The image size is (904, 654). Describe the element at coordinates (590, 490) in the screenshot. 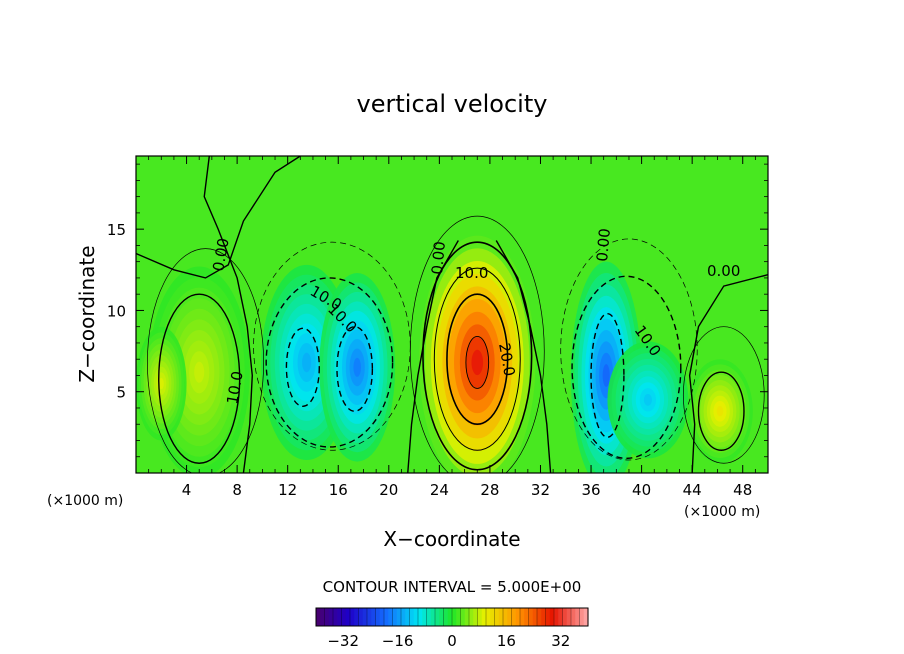

I see `x-tick-label: 36` at that location.